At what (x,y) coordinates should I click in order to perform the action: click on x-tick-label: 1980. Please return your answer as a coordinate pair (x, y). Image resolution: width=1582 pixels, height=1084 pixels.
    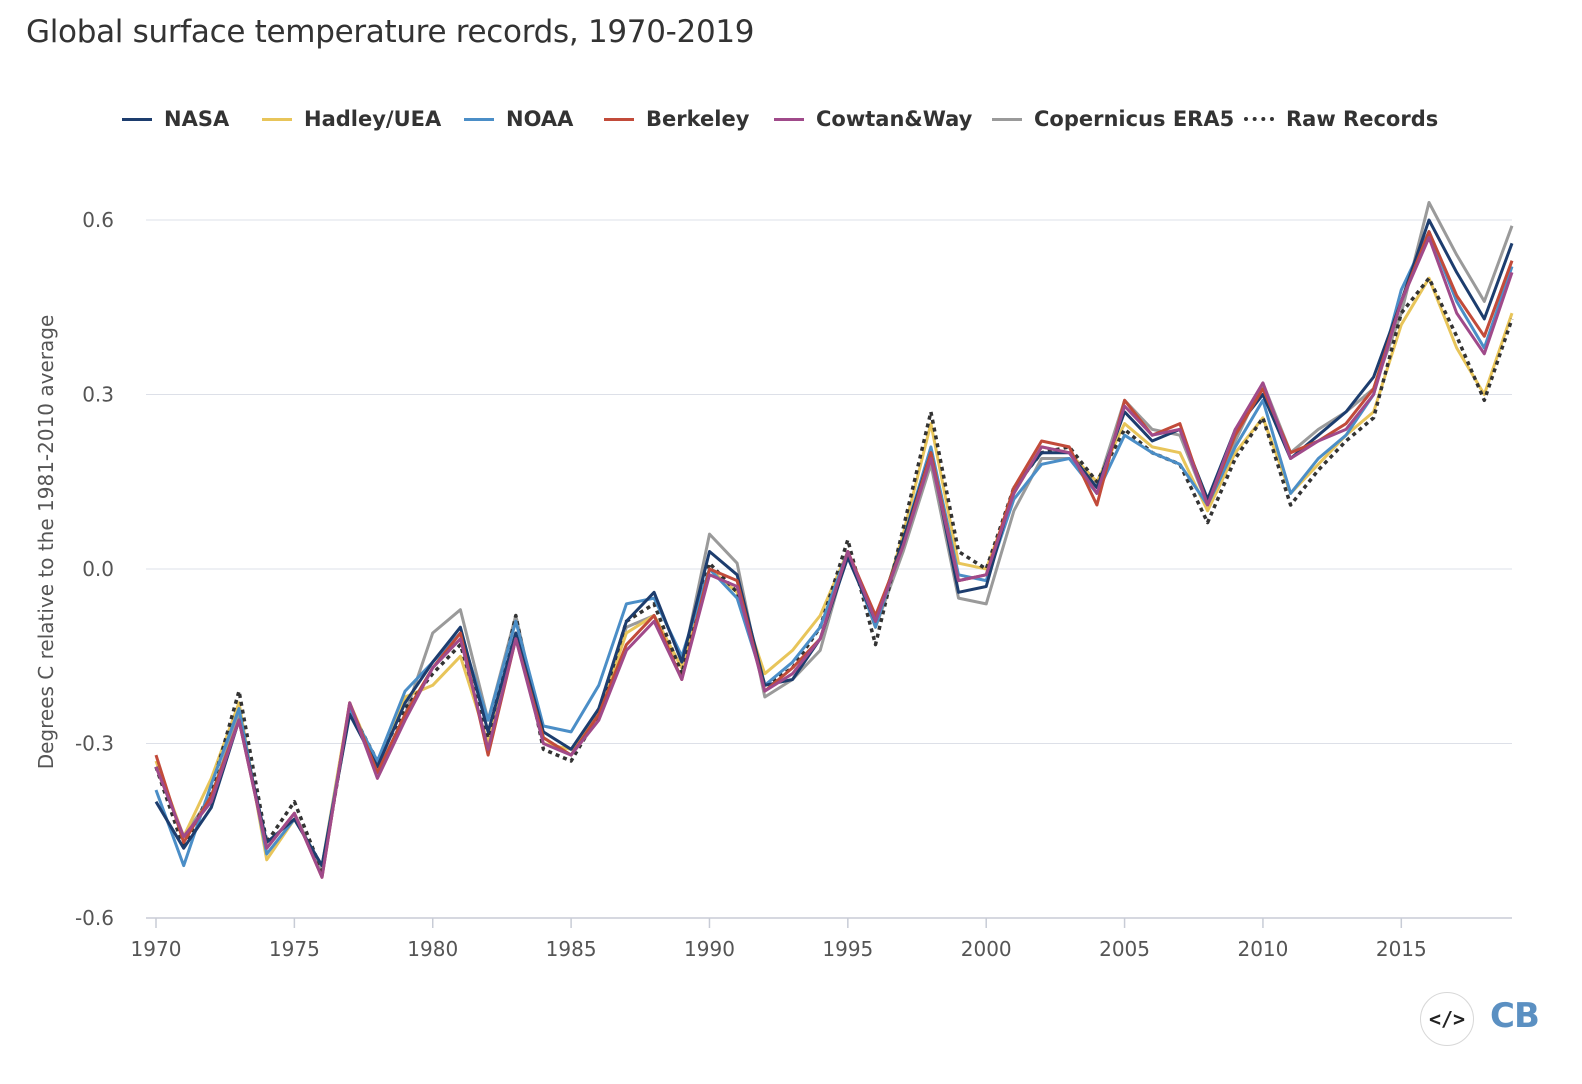
    Looking at the image, I should click on (432, 949).